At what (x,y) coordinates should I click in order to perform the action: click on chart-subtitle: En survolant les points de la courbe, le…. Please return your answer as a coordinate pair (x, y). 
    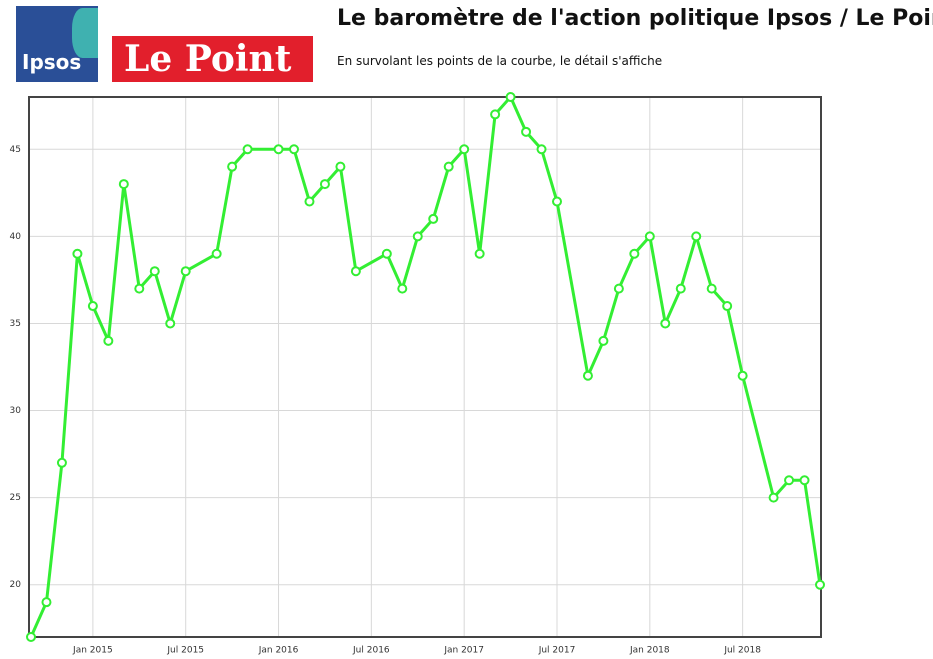
    Looking at the image, I should click on (500, 61).